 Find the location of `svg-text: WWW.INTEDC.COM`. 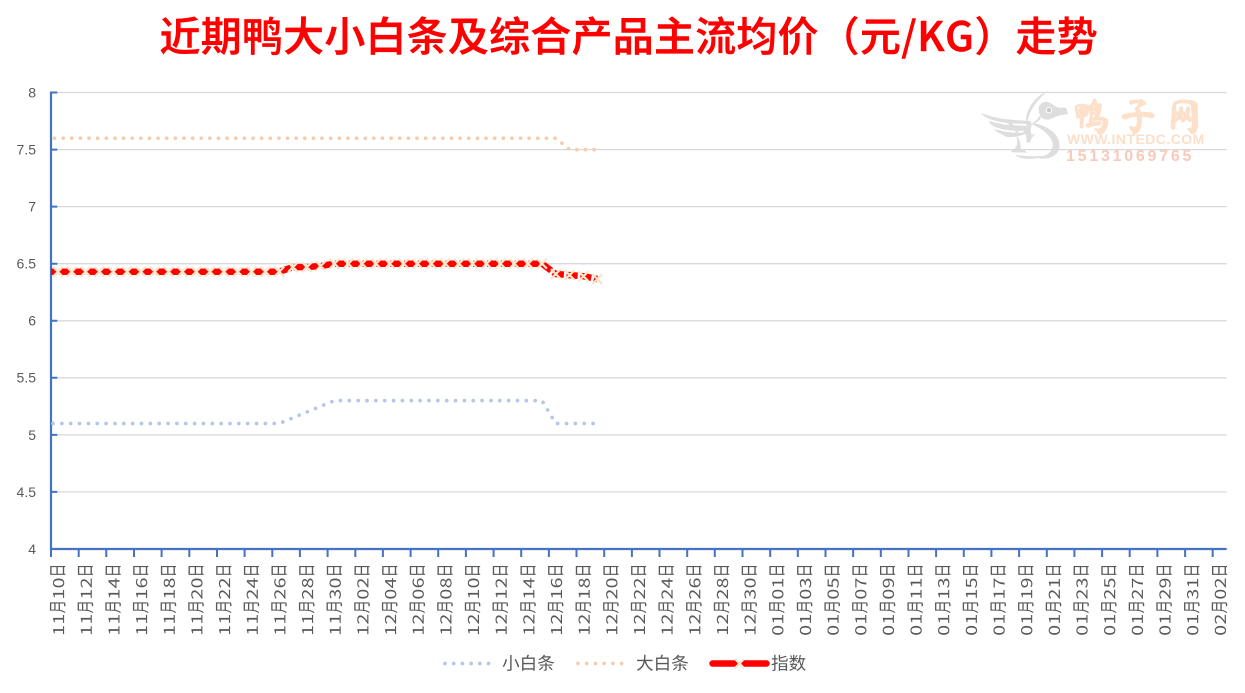

svg-text: WWW.INTEDC.COM is located at coordinates (1136, 139).